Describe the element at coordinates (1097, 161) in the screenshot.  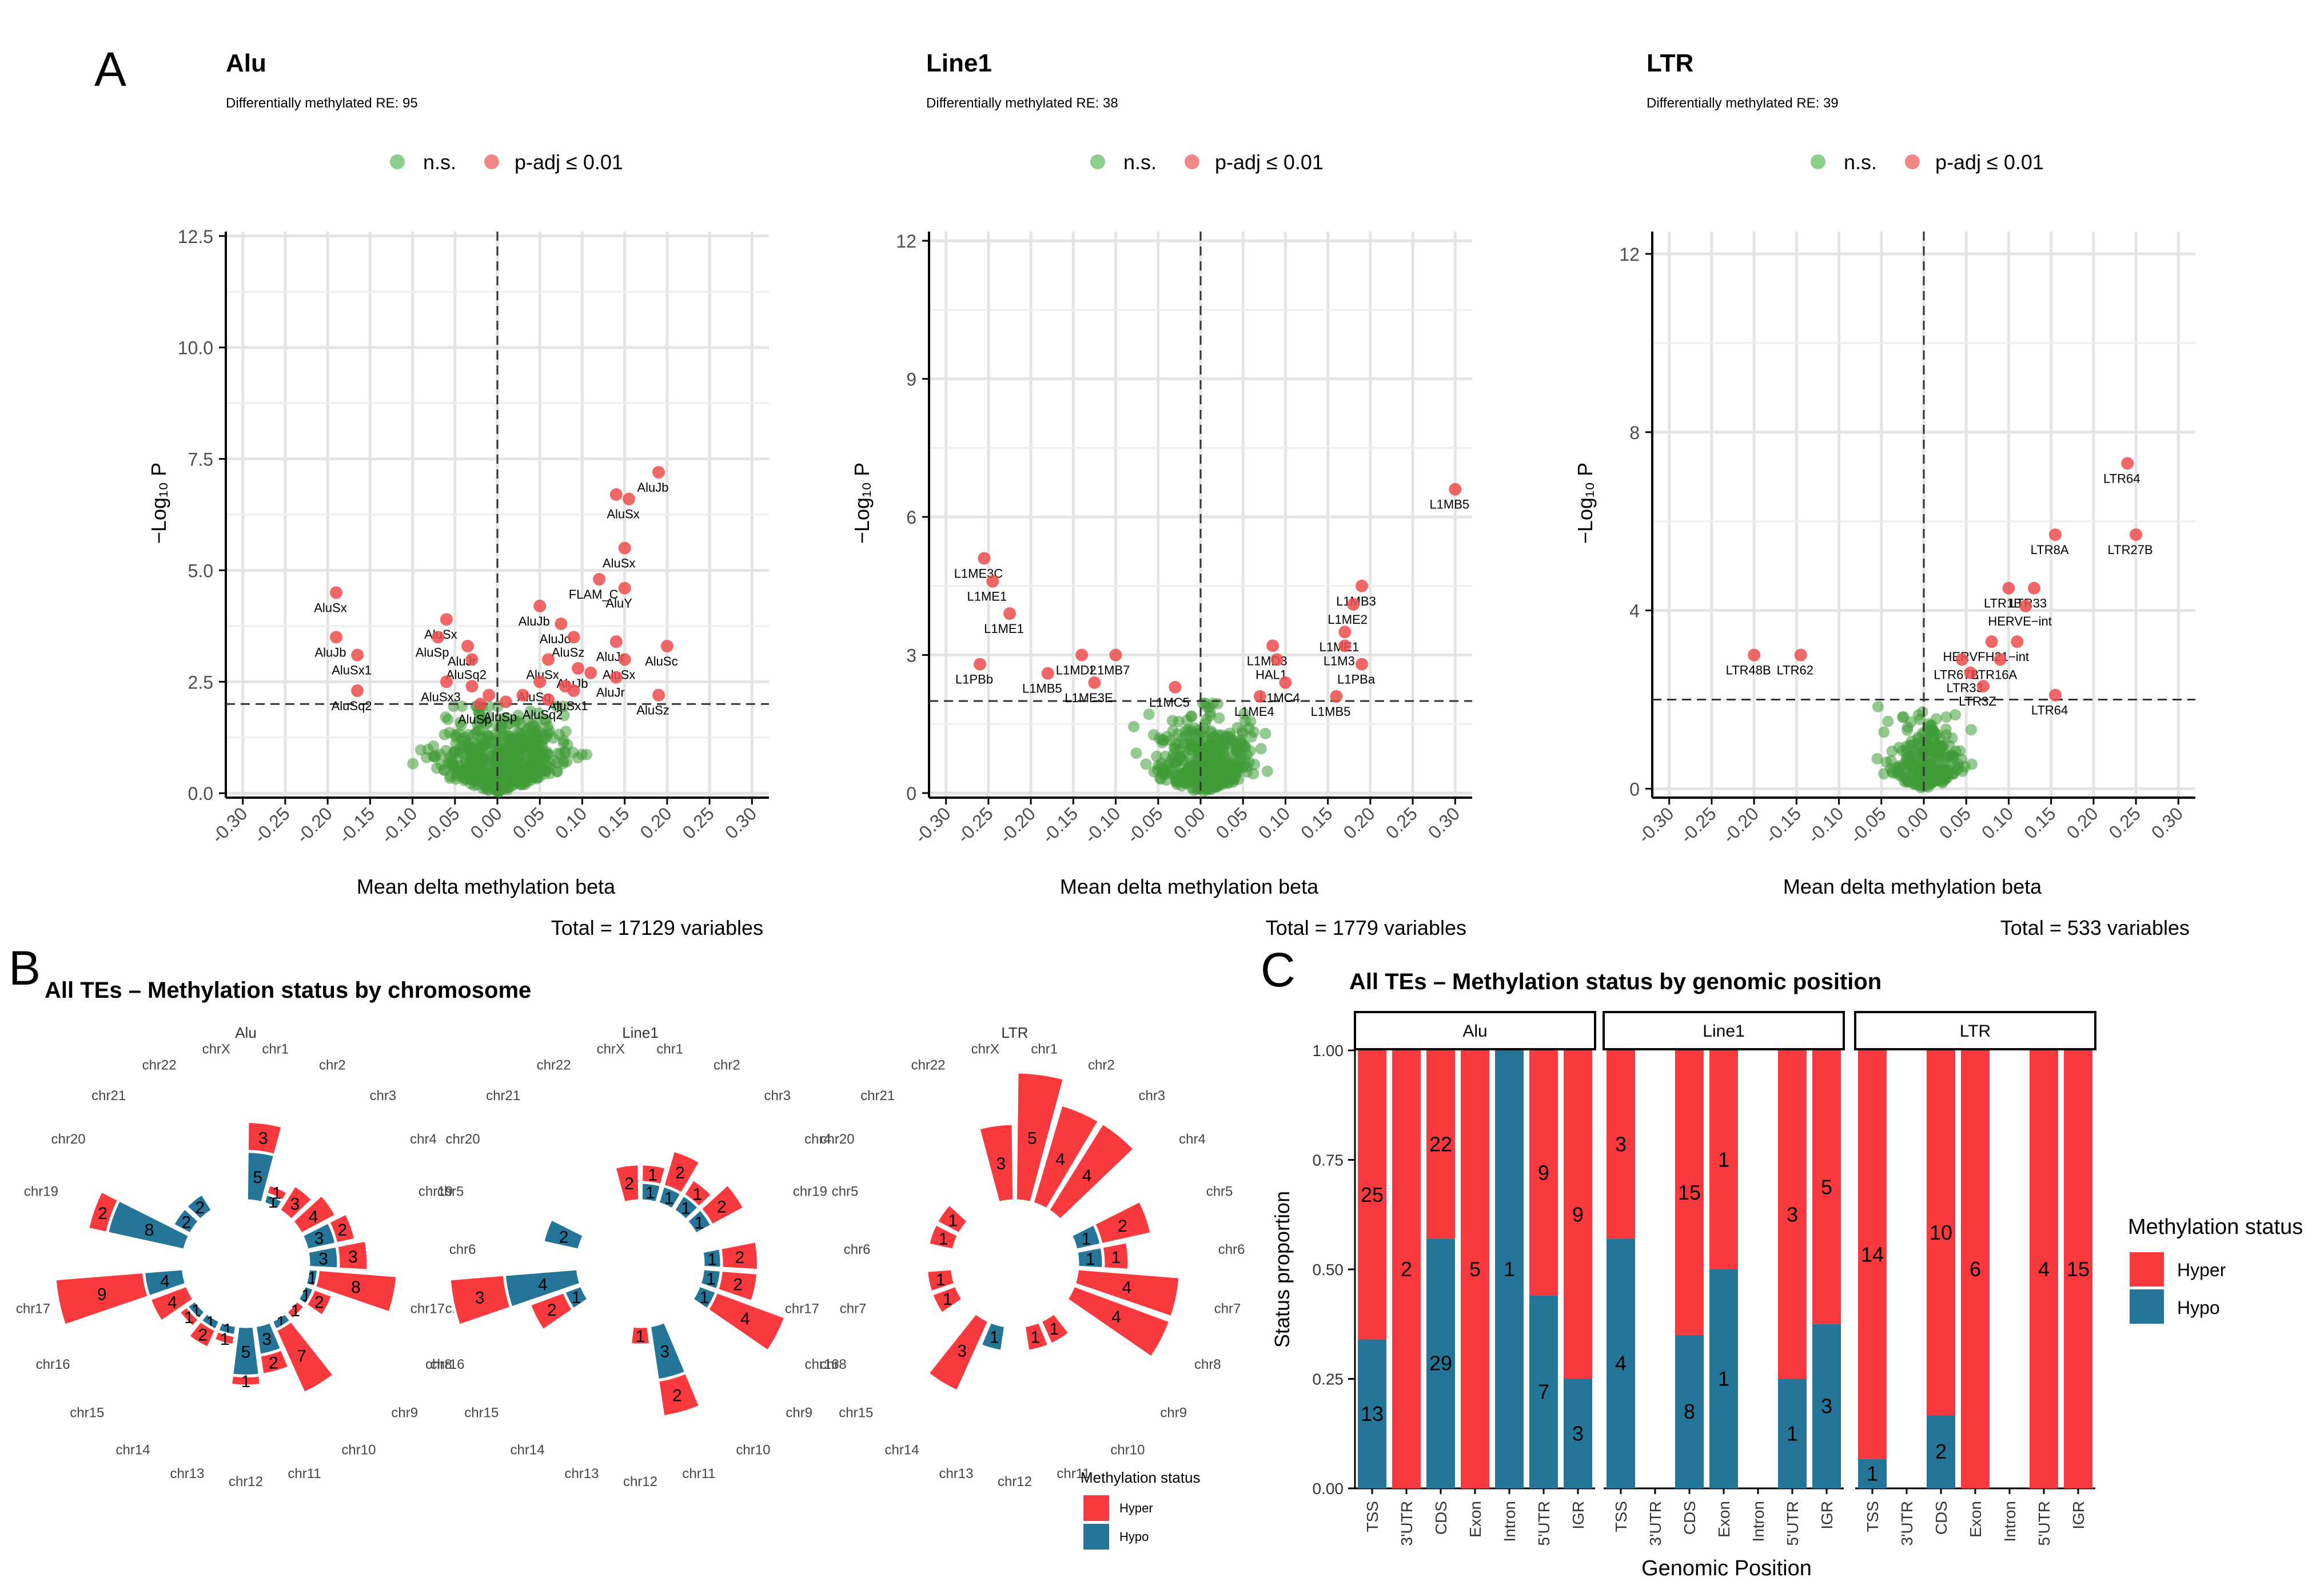
I see `legend-ns-dot` at that location.